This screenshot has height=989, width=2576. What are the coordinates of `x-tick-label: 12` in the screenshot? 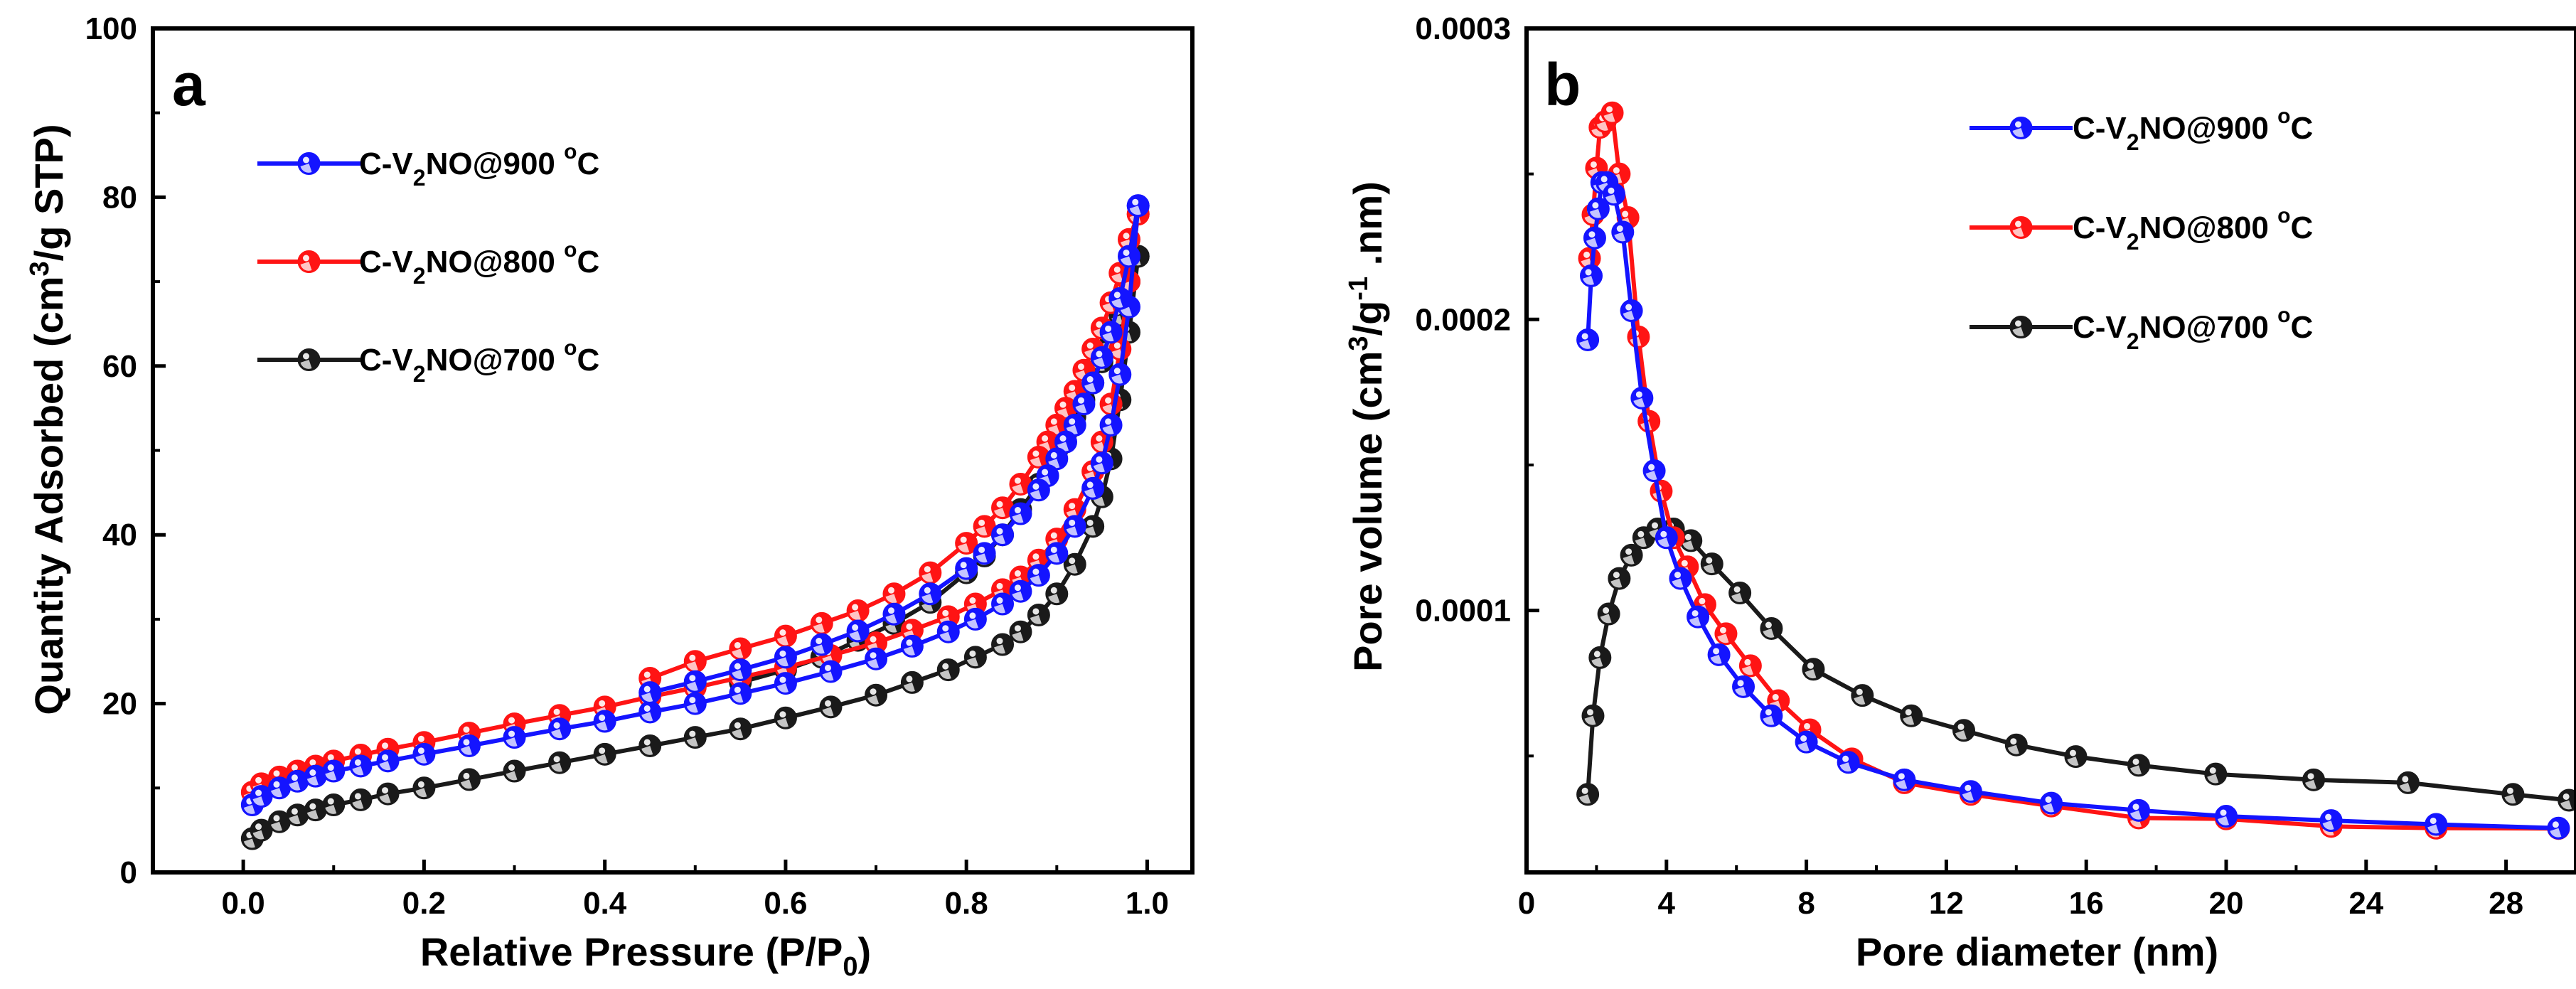 It's located at (1946, 903).